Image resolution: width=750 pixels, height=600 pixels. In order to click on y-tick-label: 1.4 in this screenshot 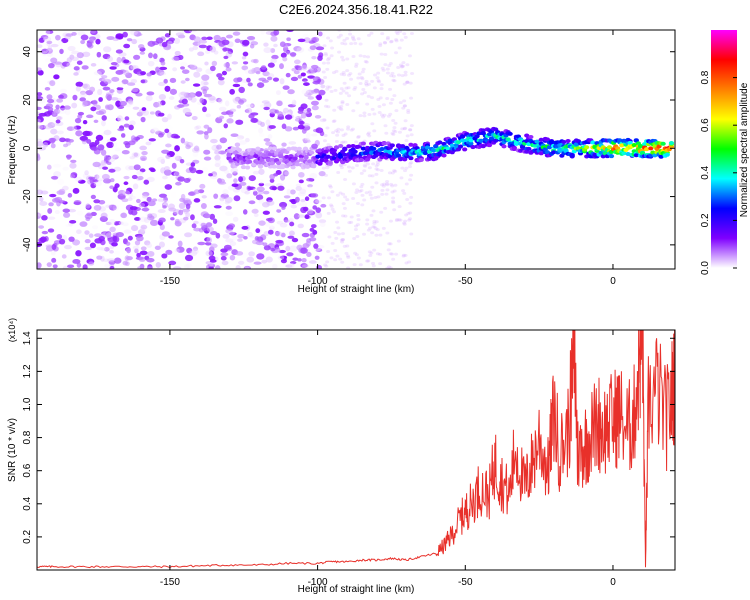, I will do `click(27, 338)`.